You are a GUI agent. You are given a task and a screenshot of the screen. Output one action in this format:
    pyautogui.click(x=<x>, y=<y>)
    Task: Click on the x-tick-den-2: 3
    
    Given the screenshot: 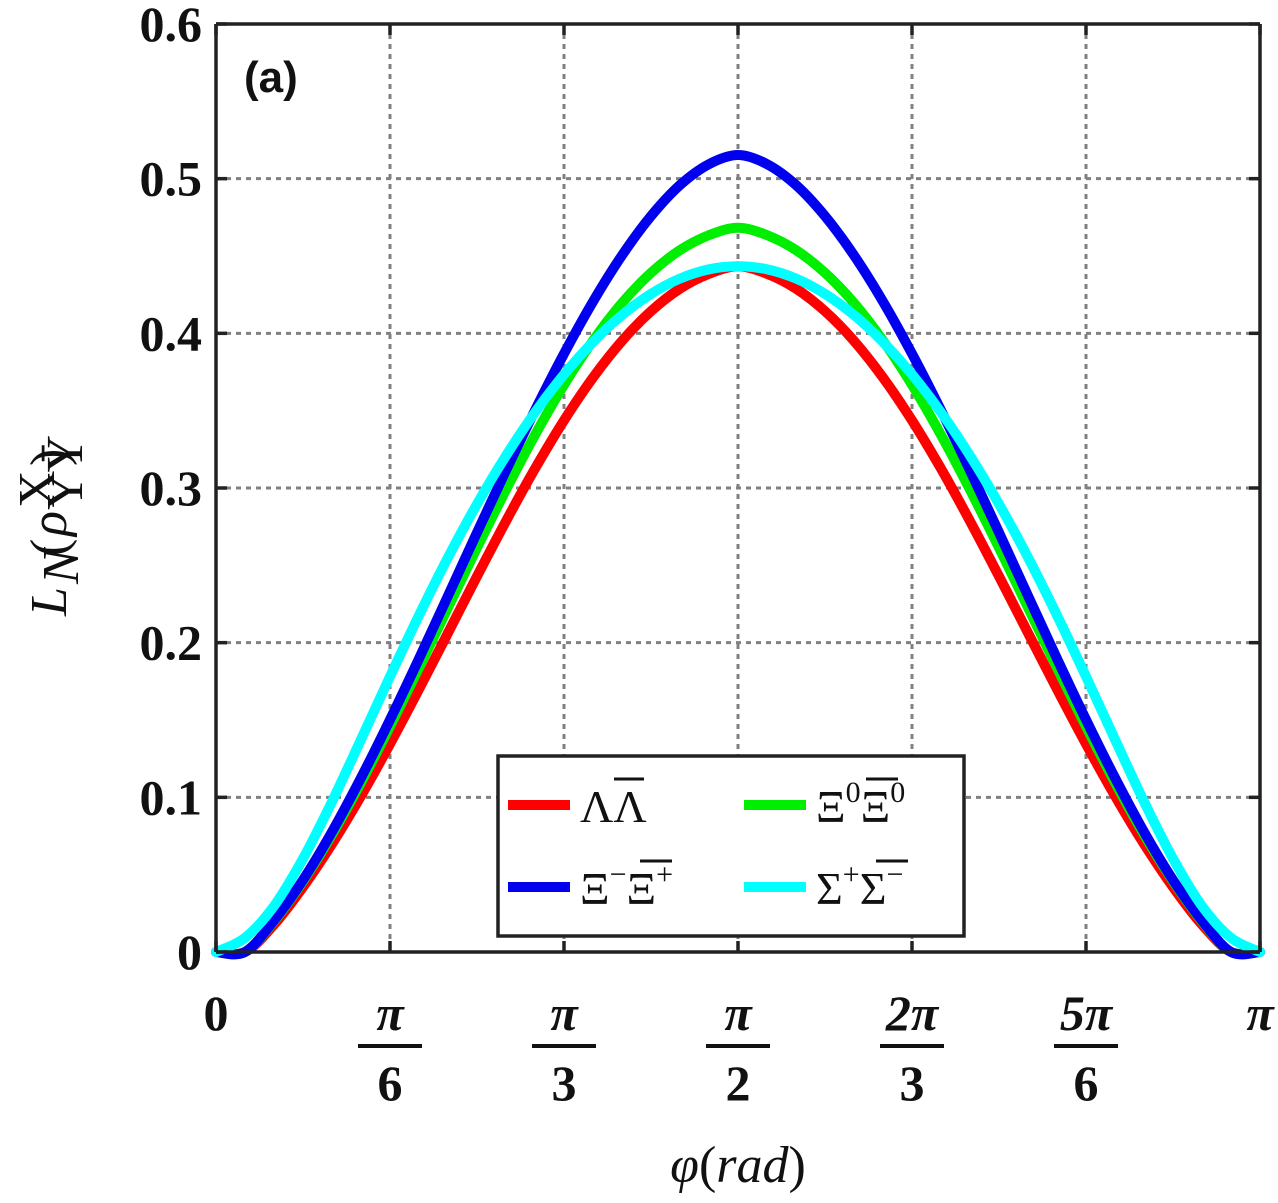 What is the action you would take?
    pyautogui.click(x=564, y=1083)
    